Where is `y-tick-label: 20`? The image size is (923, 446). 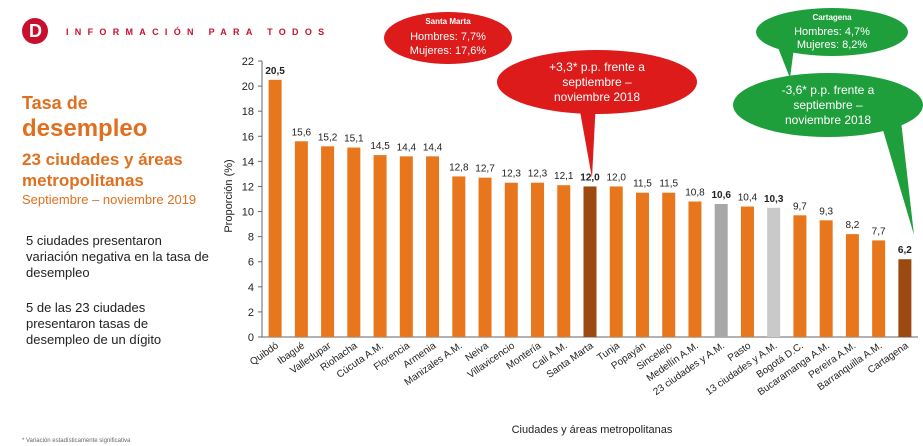 y-tick-label: 20 is located at coordinates (248, 87).